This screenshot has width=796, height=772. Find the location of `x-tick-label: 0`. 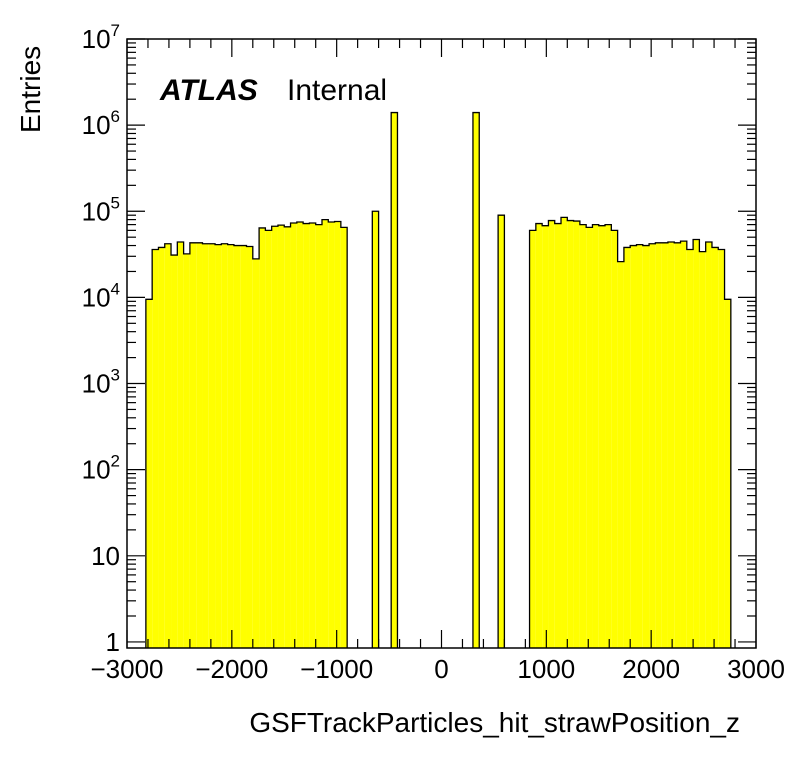

x-tick-label: 0 is located at coordinates (441, 669).